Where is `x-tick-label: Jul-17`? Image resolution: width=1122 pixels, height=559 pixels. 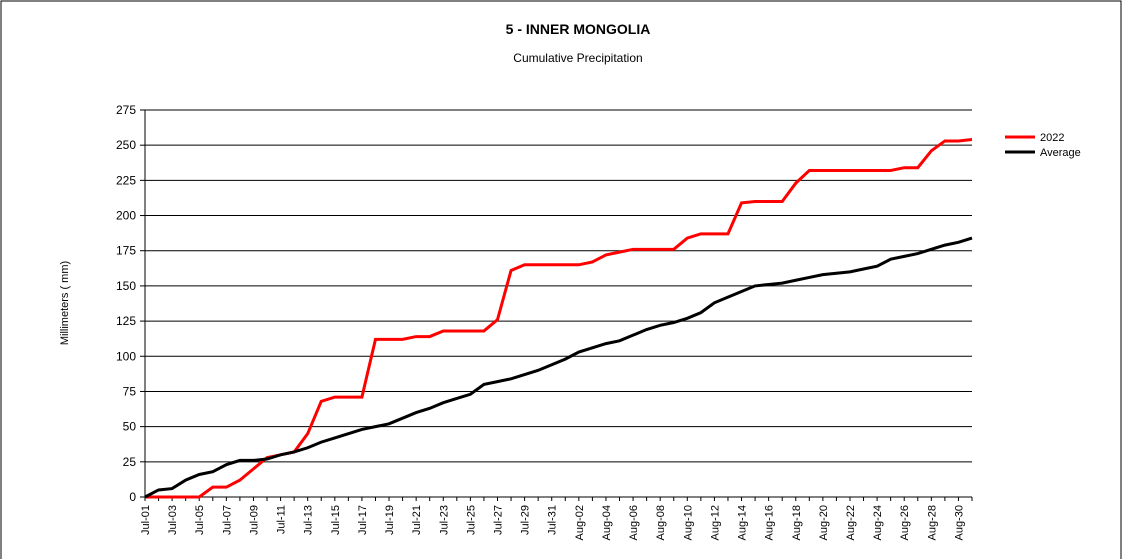 x-tick-label: Jul-17 is located at coordinates (363, 520).